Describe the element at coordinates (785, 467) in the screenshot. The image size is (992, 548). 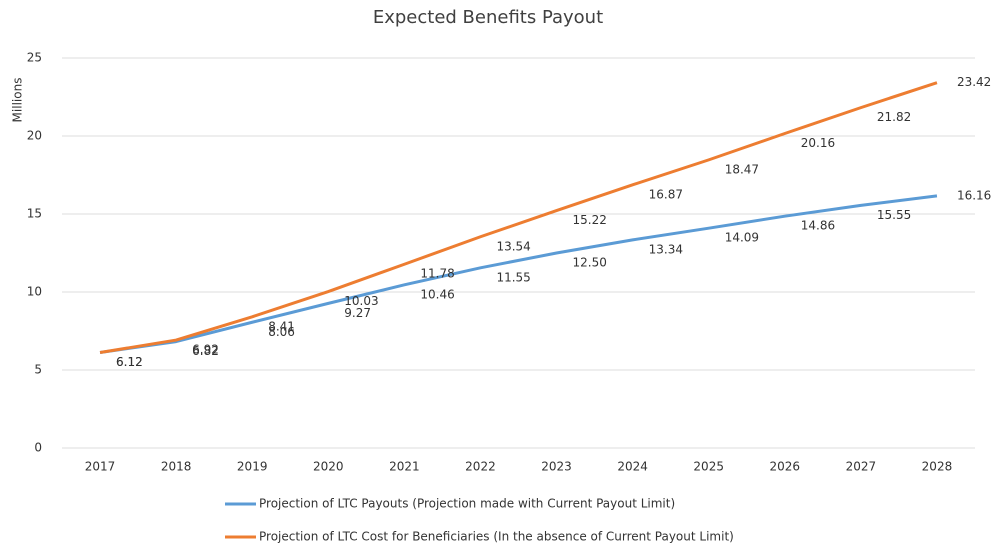
I see `x-tick-label: 2026` at that location.